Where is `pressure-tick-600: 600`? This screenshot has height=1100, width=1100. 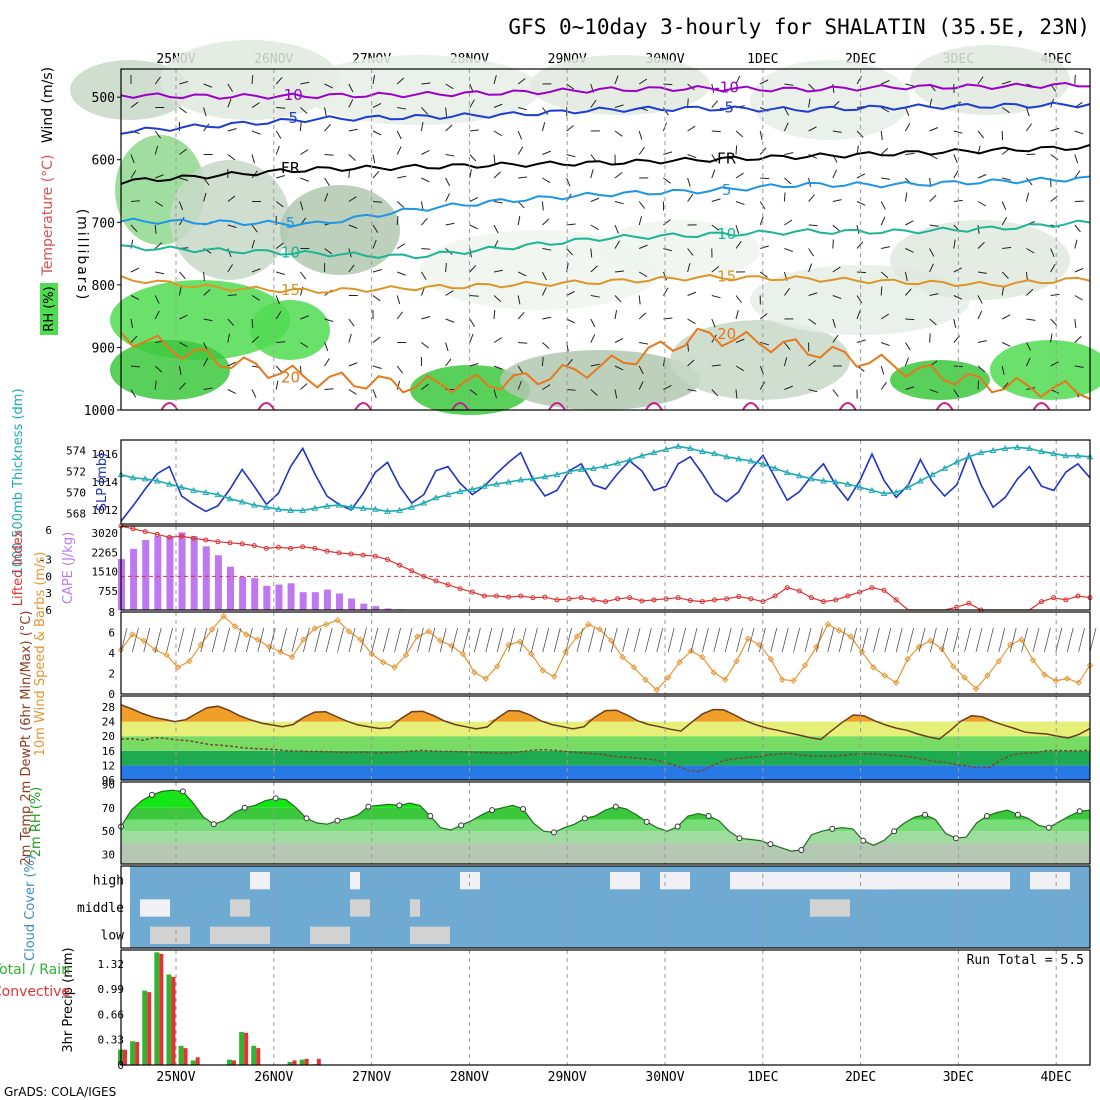
pressure-tick-600: 600 is located at coordinates (103, 161).